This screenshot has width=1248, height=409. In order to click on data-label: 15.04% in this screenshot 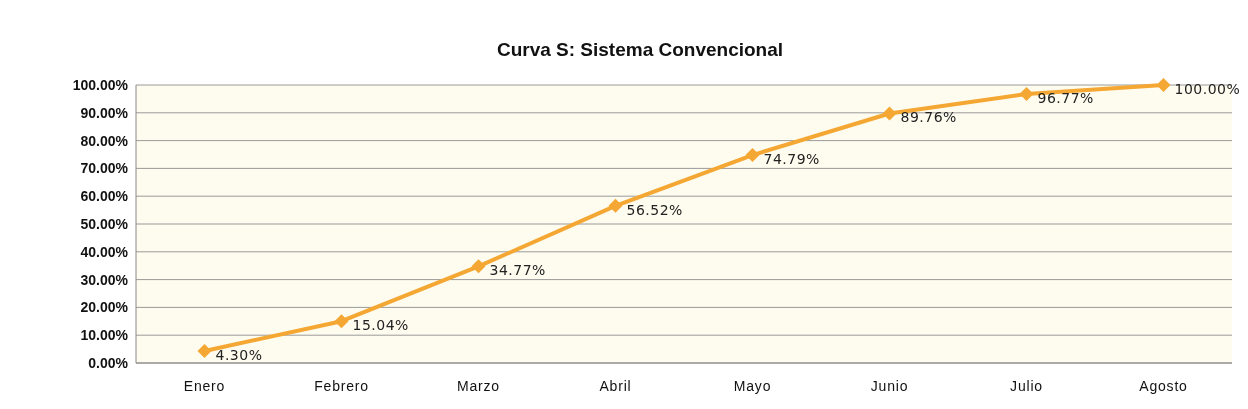, I will do `click(380, 325)`.